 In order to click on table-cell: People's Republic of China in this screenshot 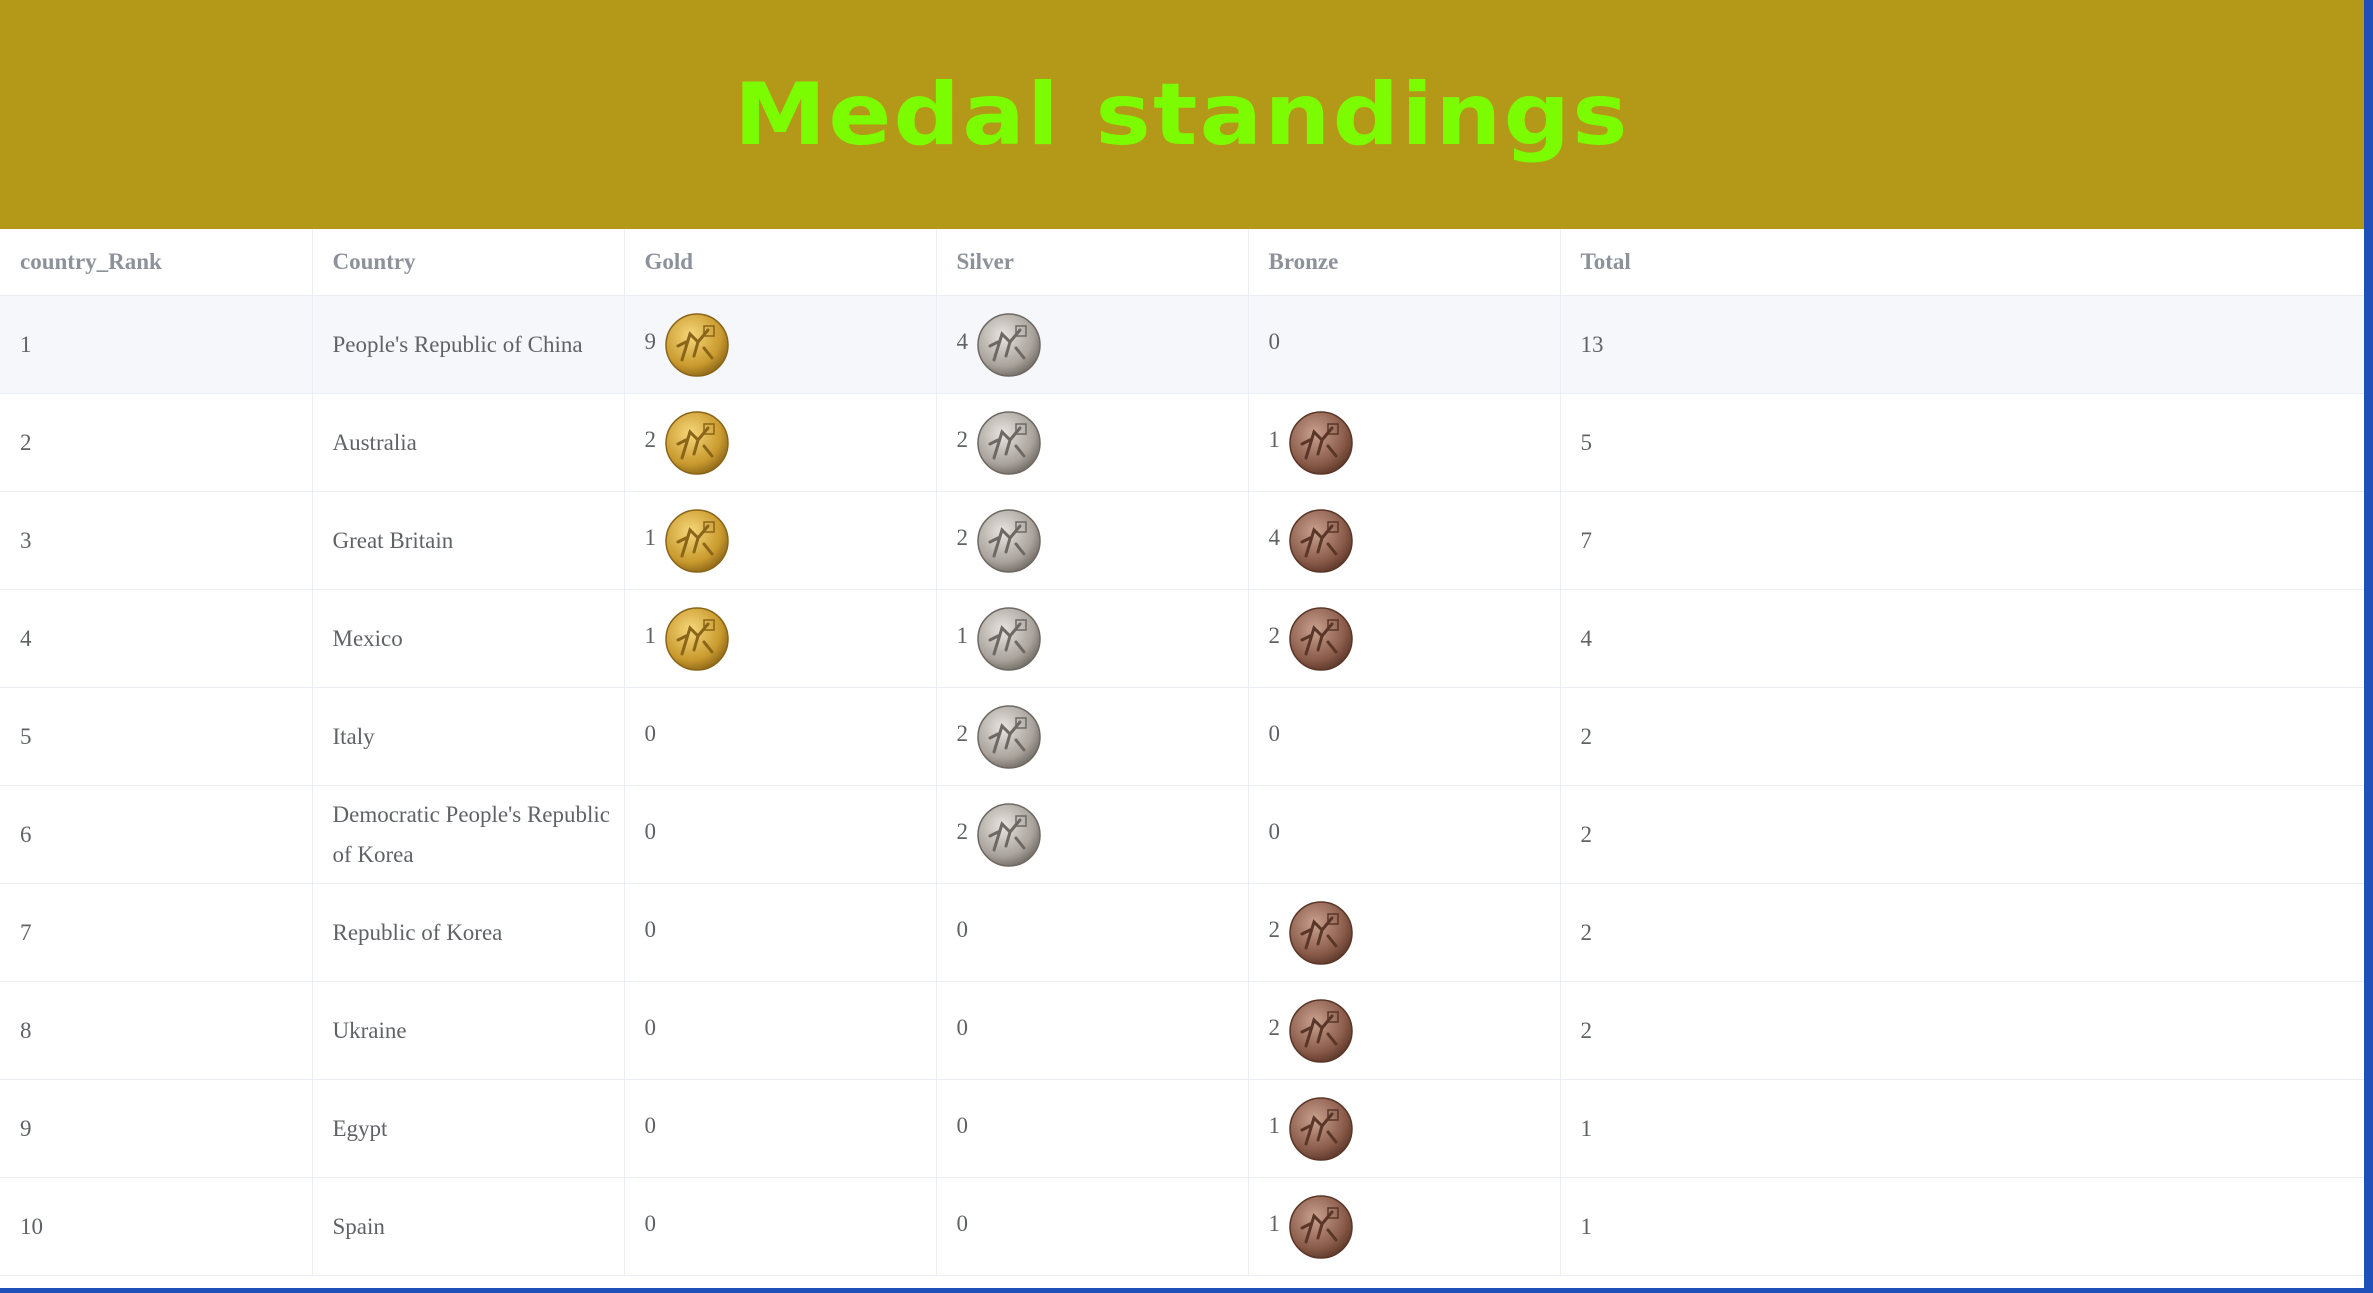, I will do `click(468, 344)`.